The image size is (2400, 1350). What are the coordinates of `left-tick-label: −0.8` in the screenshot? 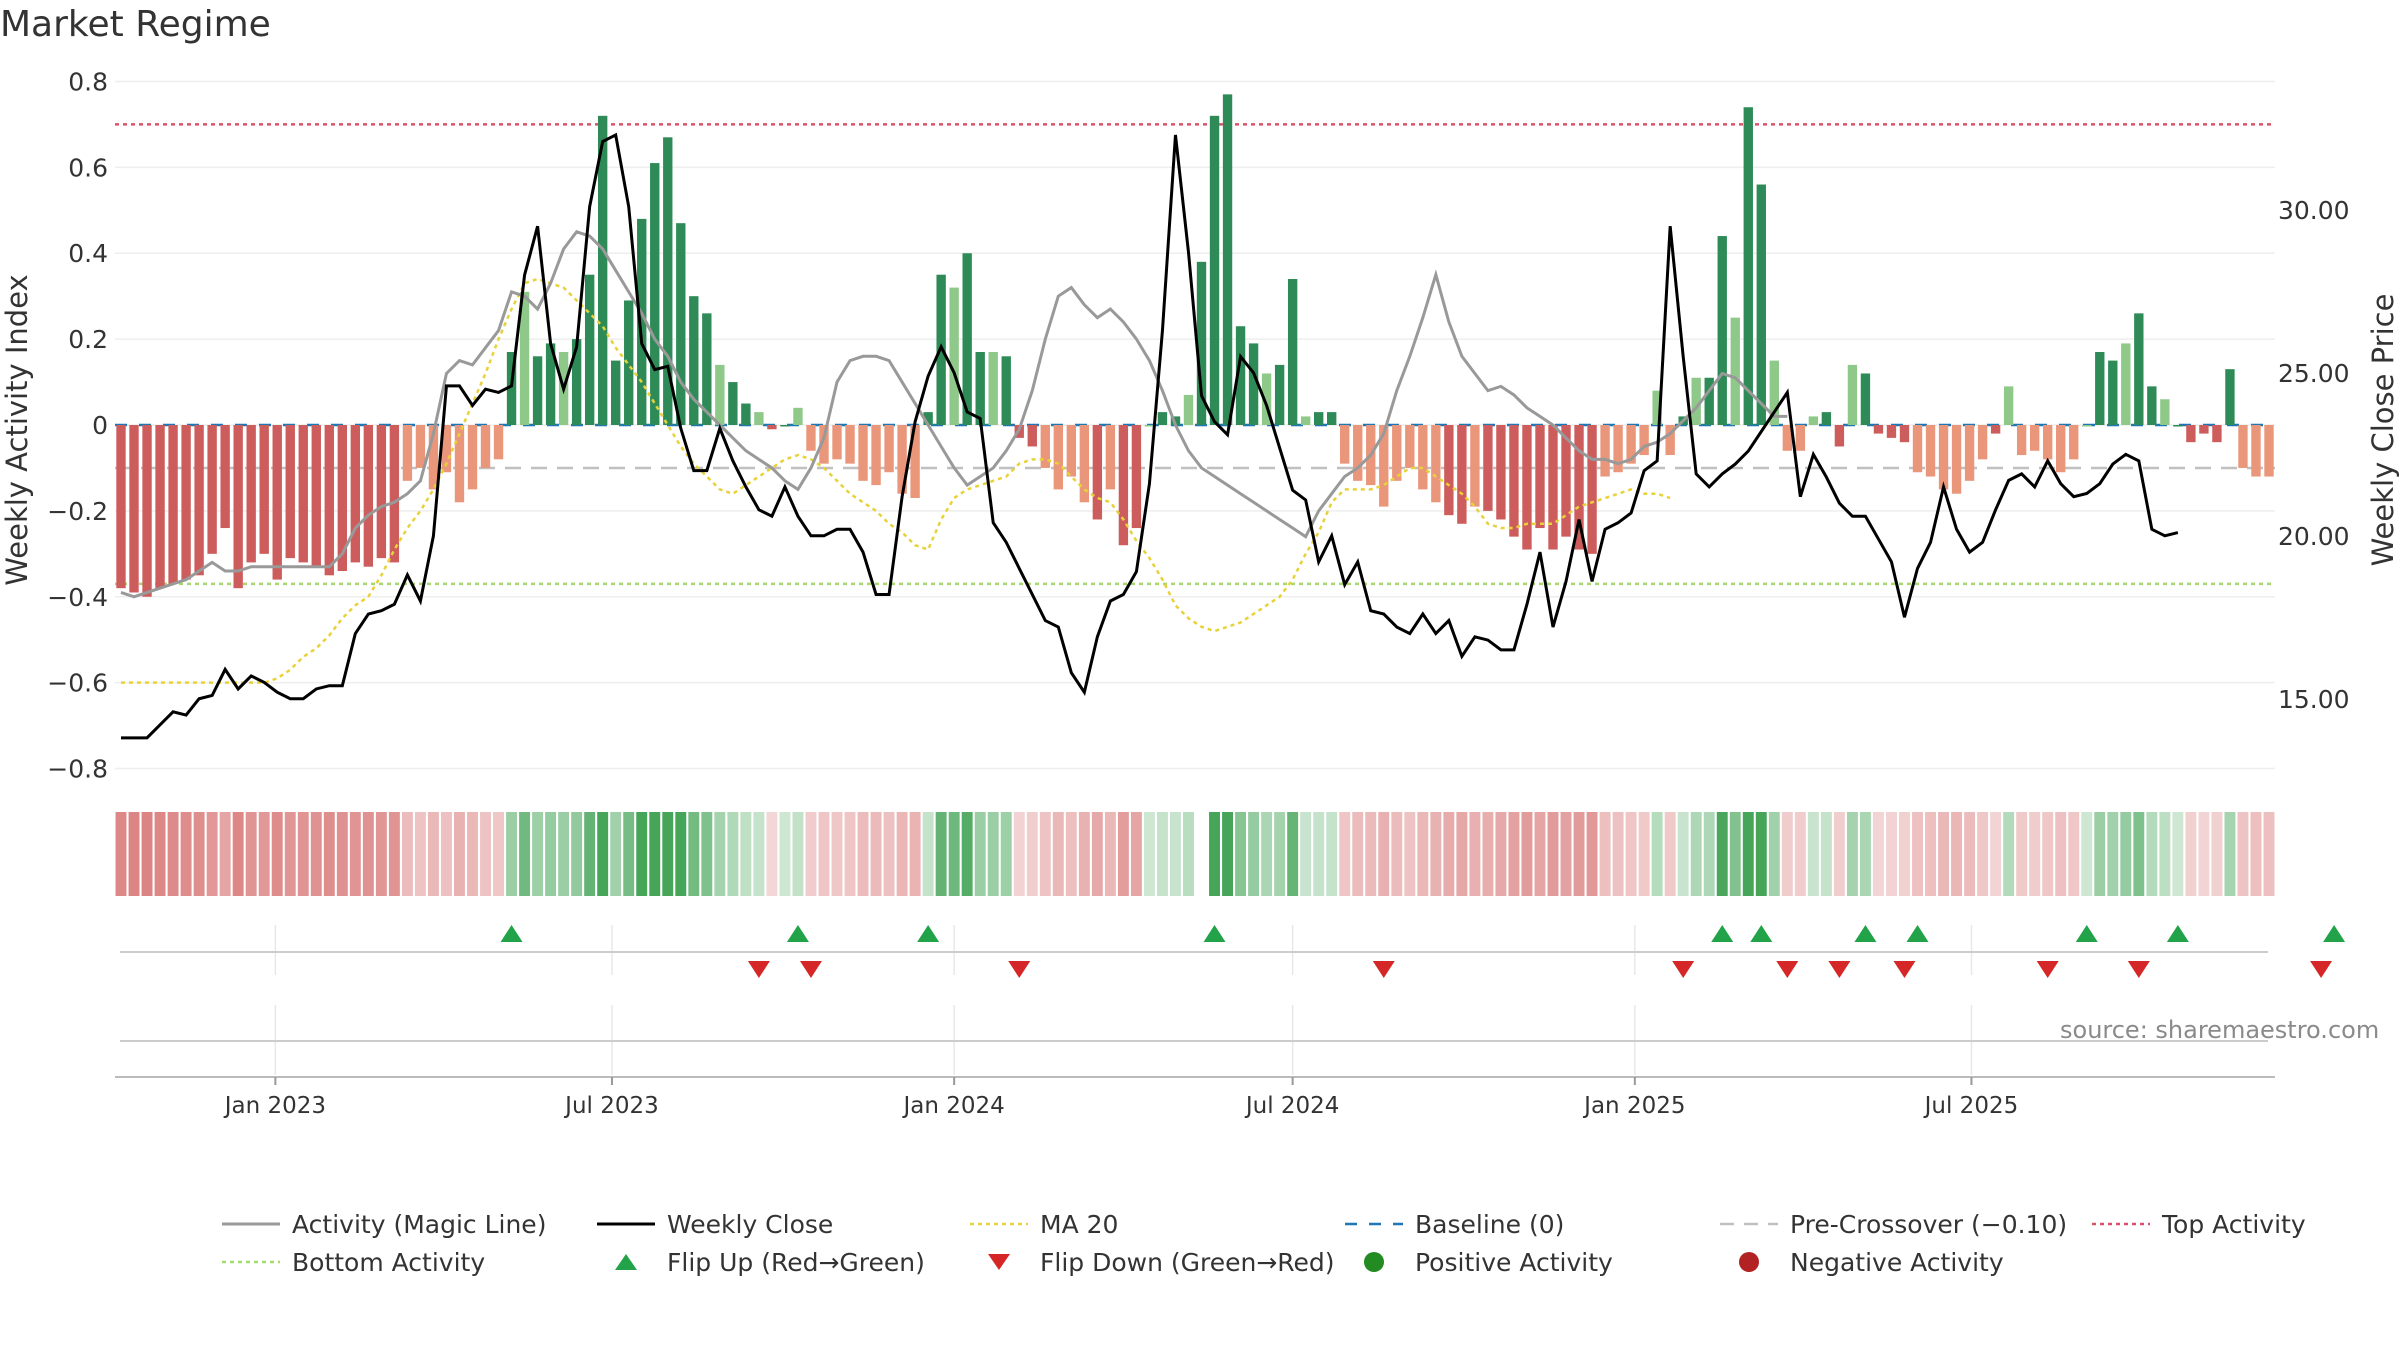 It's located at (77, 769).